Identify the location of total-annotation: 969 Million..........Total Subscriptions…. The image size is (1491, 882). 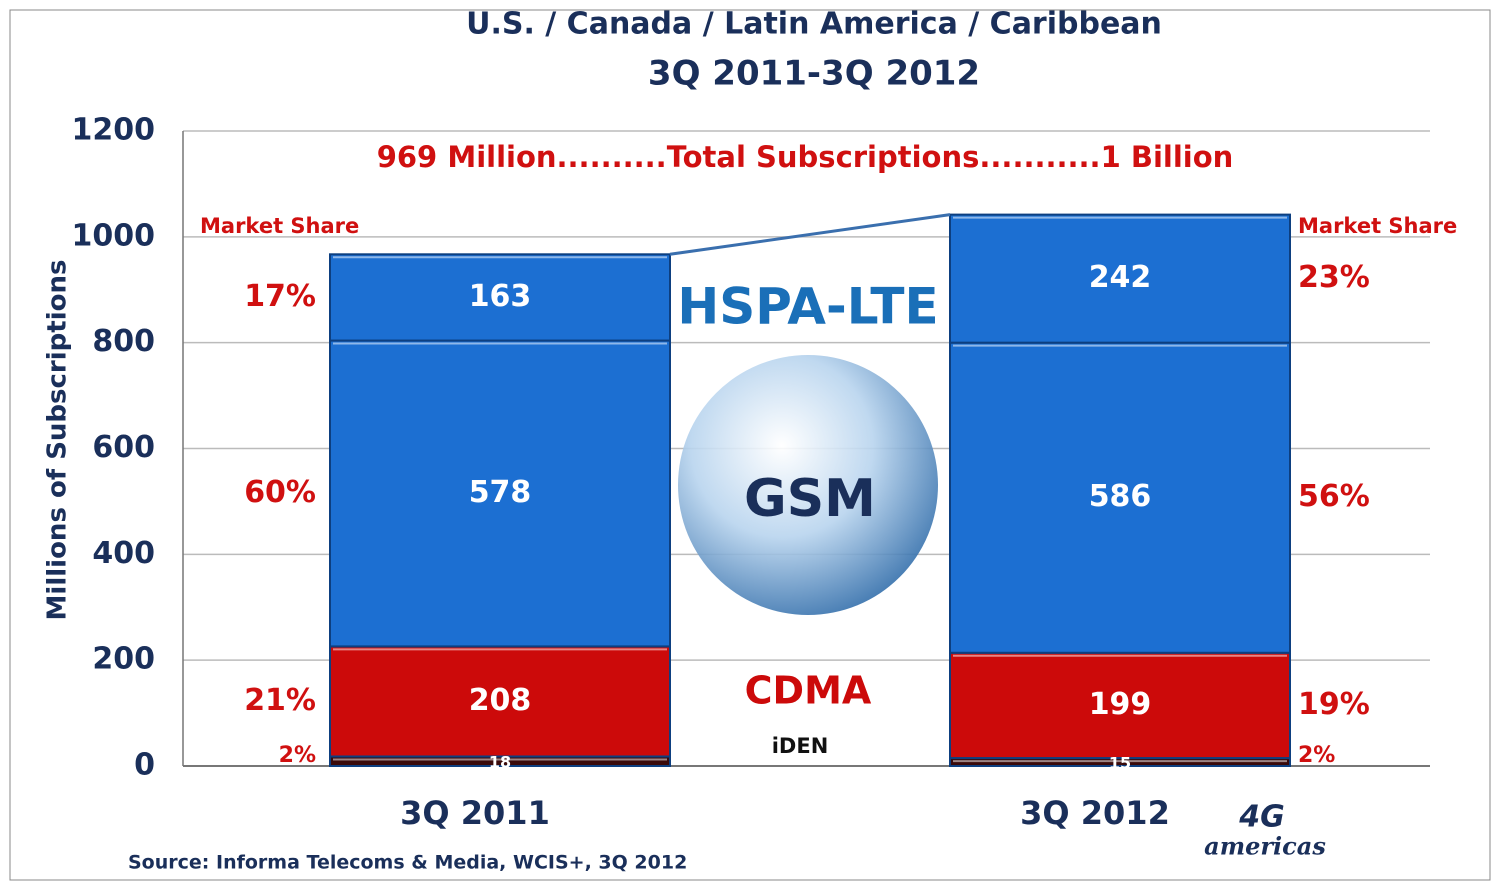
(805, 157).